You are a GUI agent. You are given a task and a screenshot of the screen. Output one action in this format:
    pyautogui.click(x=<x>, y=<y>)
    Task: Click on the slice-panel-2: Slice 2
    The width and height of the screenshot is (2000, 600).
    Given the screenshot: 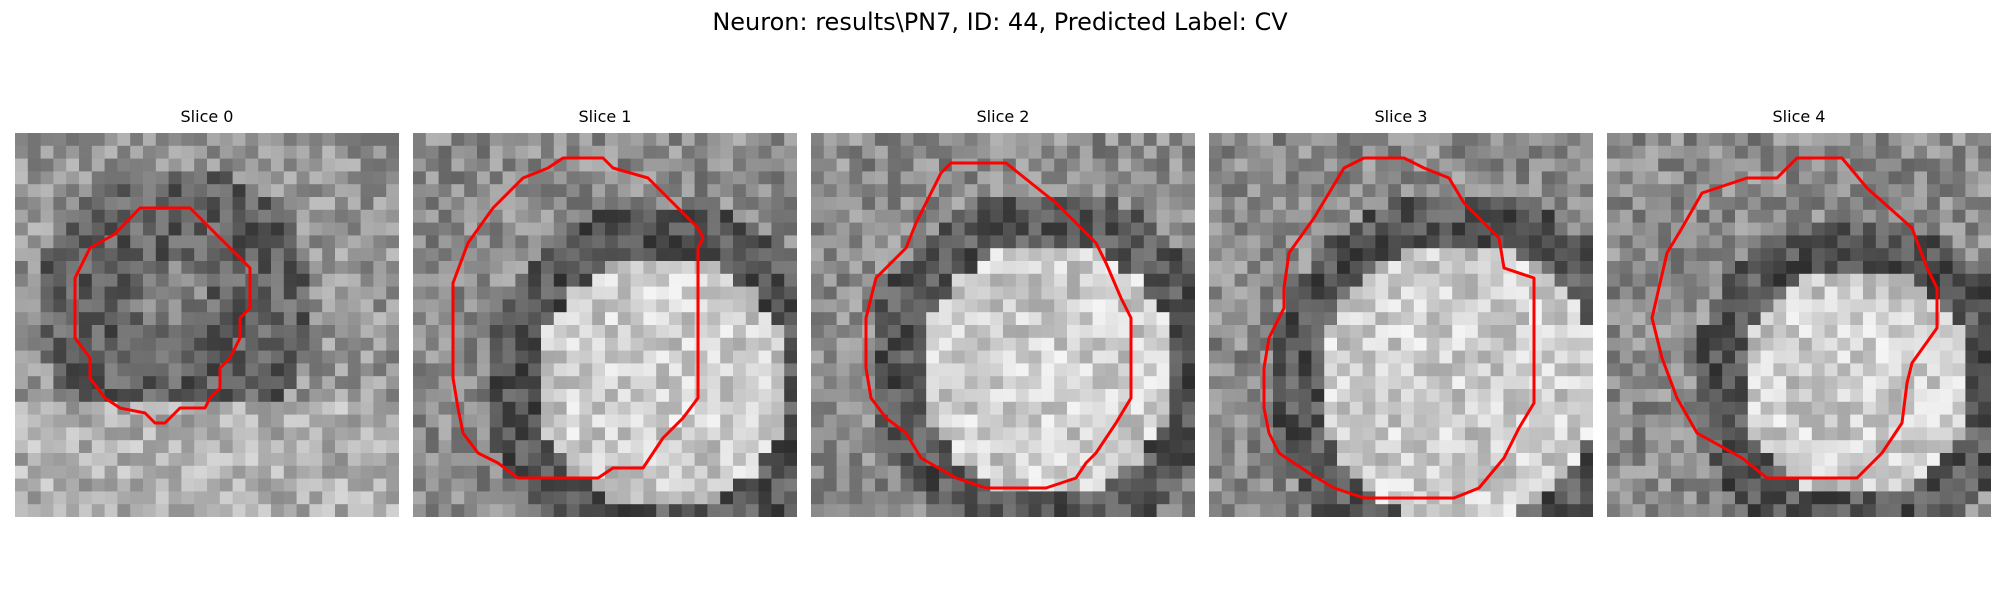 What is the action you would take?
    pyautogui.click(x=1003, y=312)
    